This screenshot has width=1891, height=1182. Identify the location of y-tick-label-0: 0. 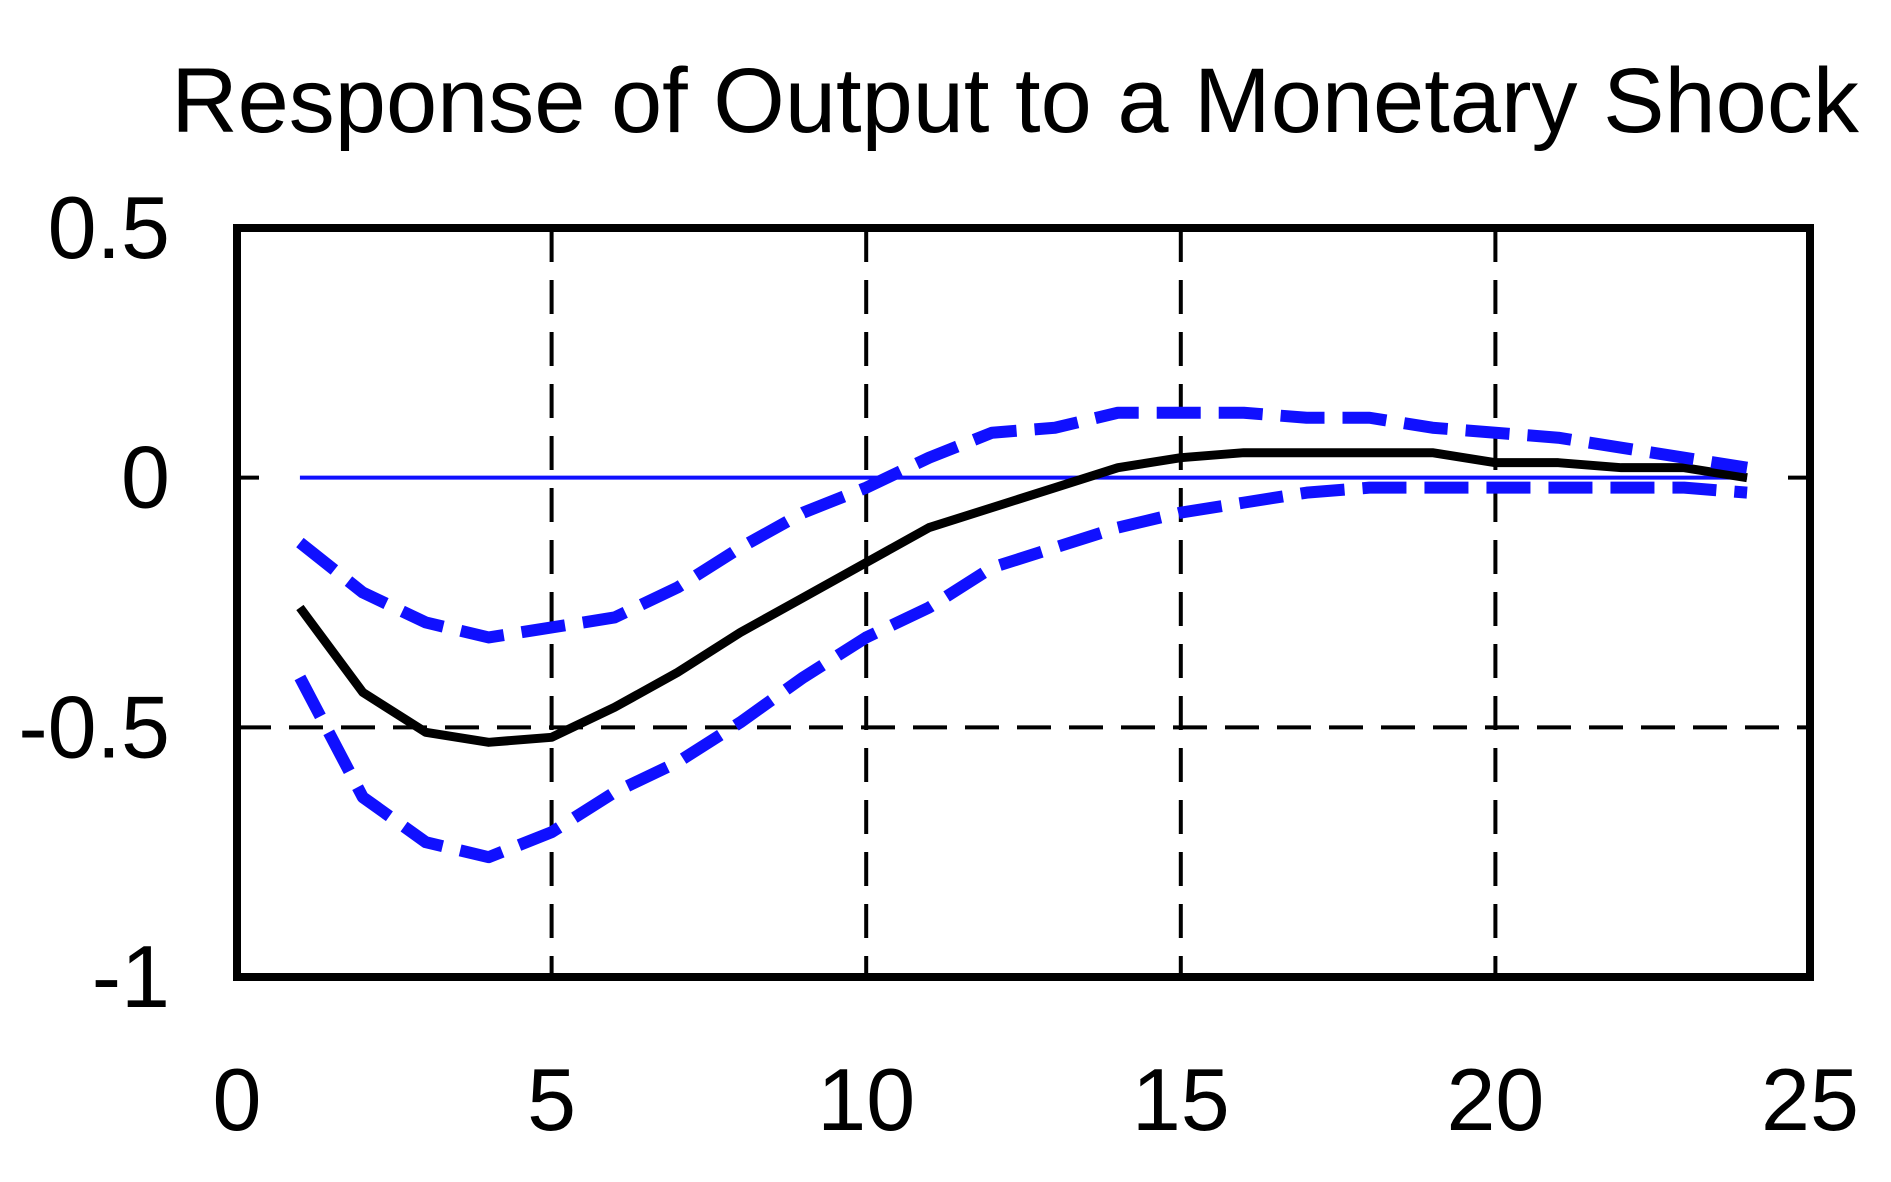
(145, 477).